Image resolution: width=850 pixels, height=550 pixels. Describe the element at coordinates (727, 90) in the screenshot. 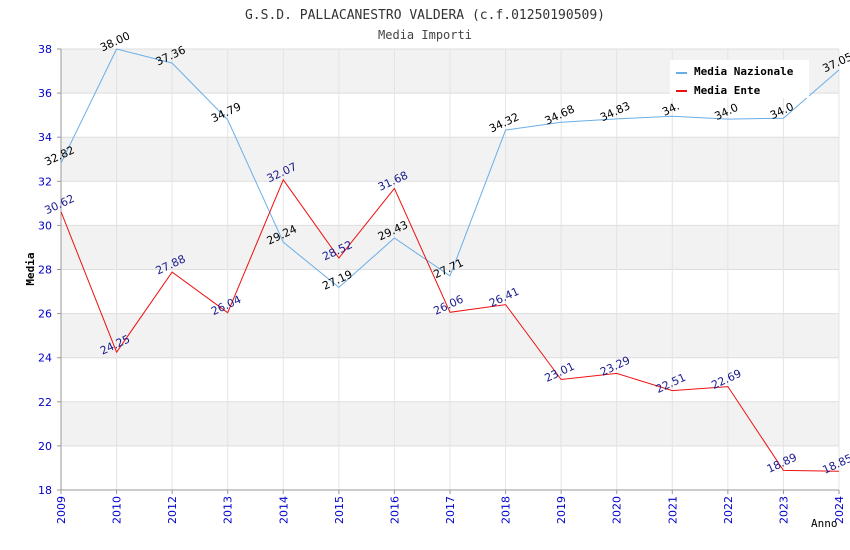

I see `legend-label-ente: Media Ente` at that location.